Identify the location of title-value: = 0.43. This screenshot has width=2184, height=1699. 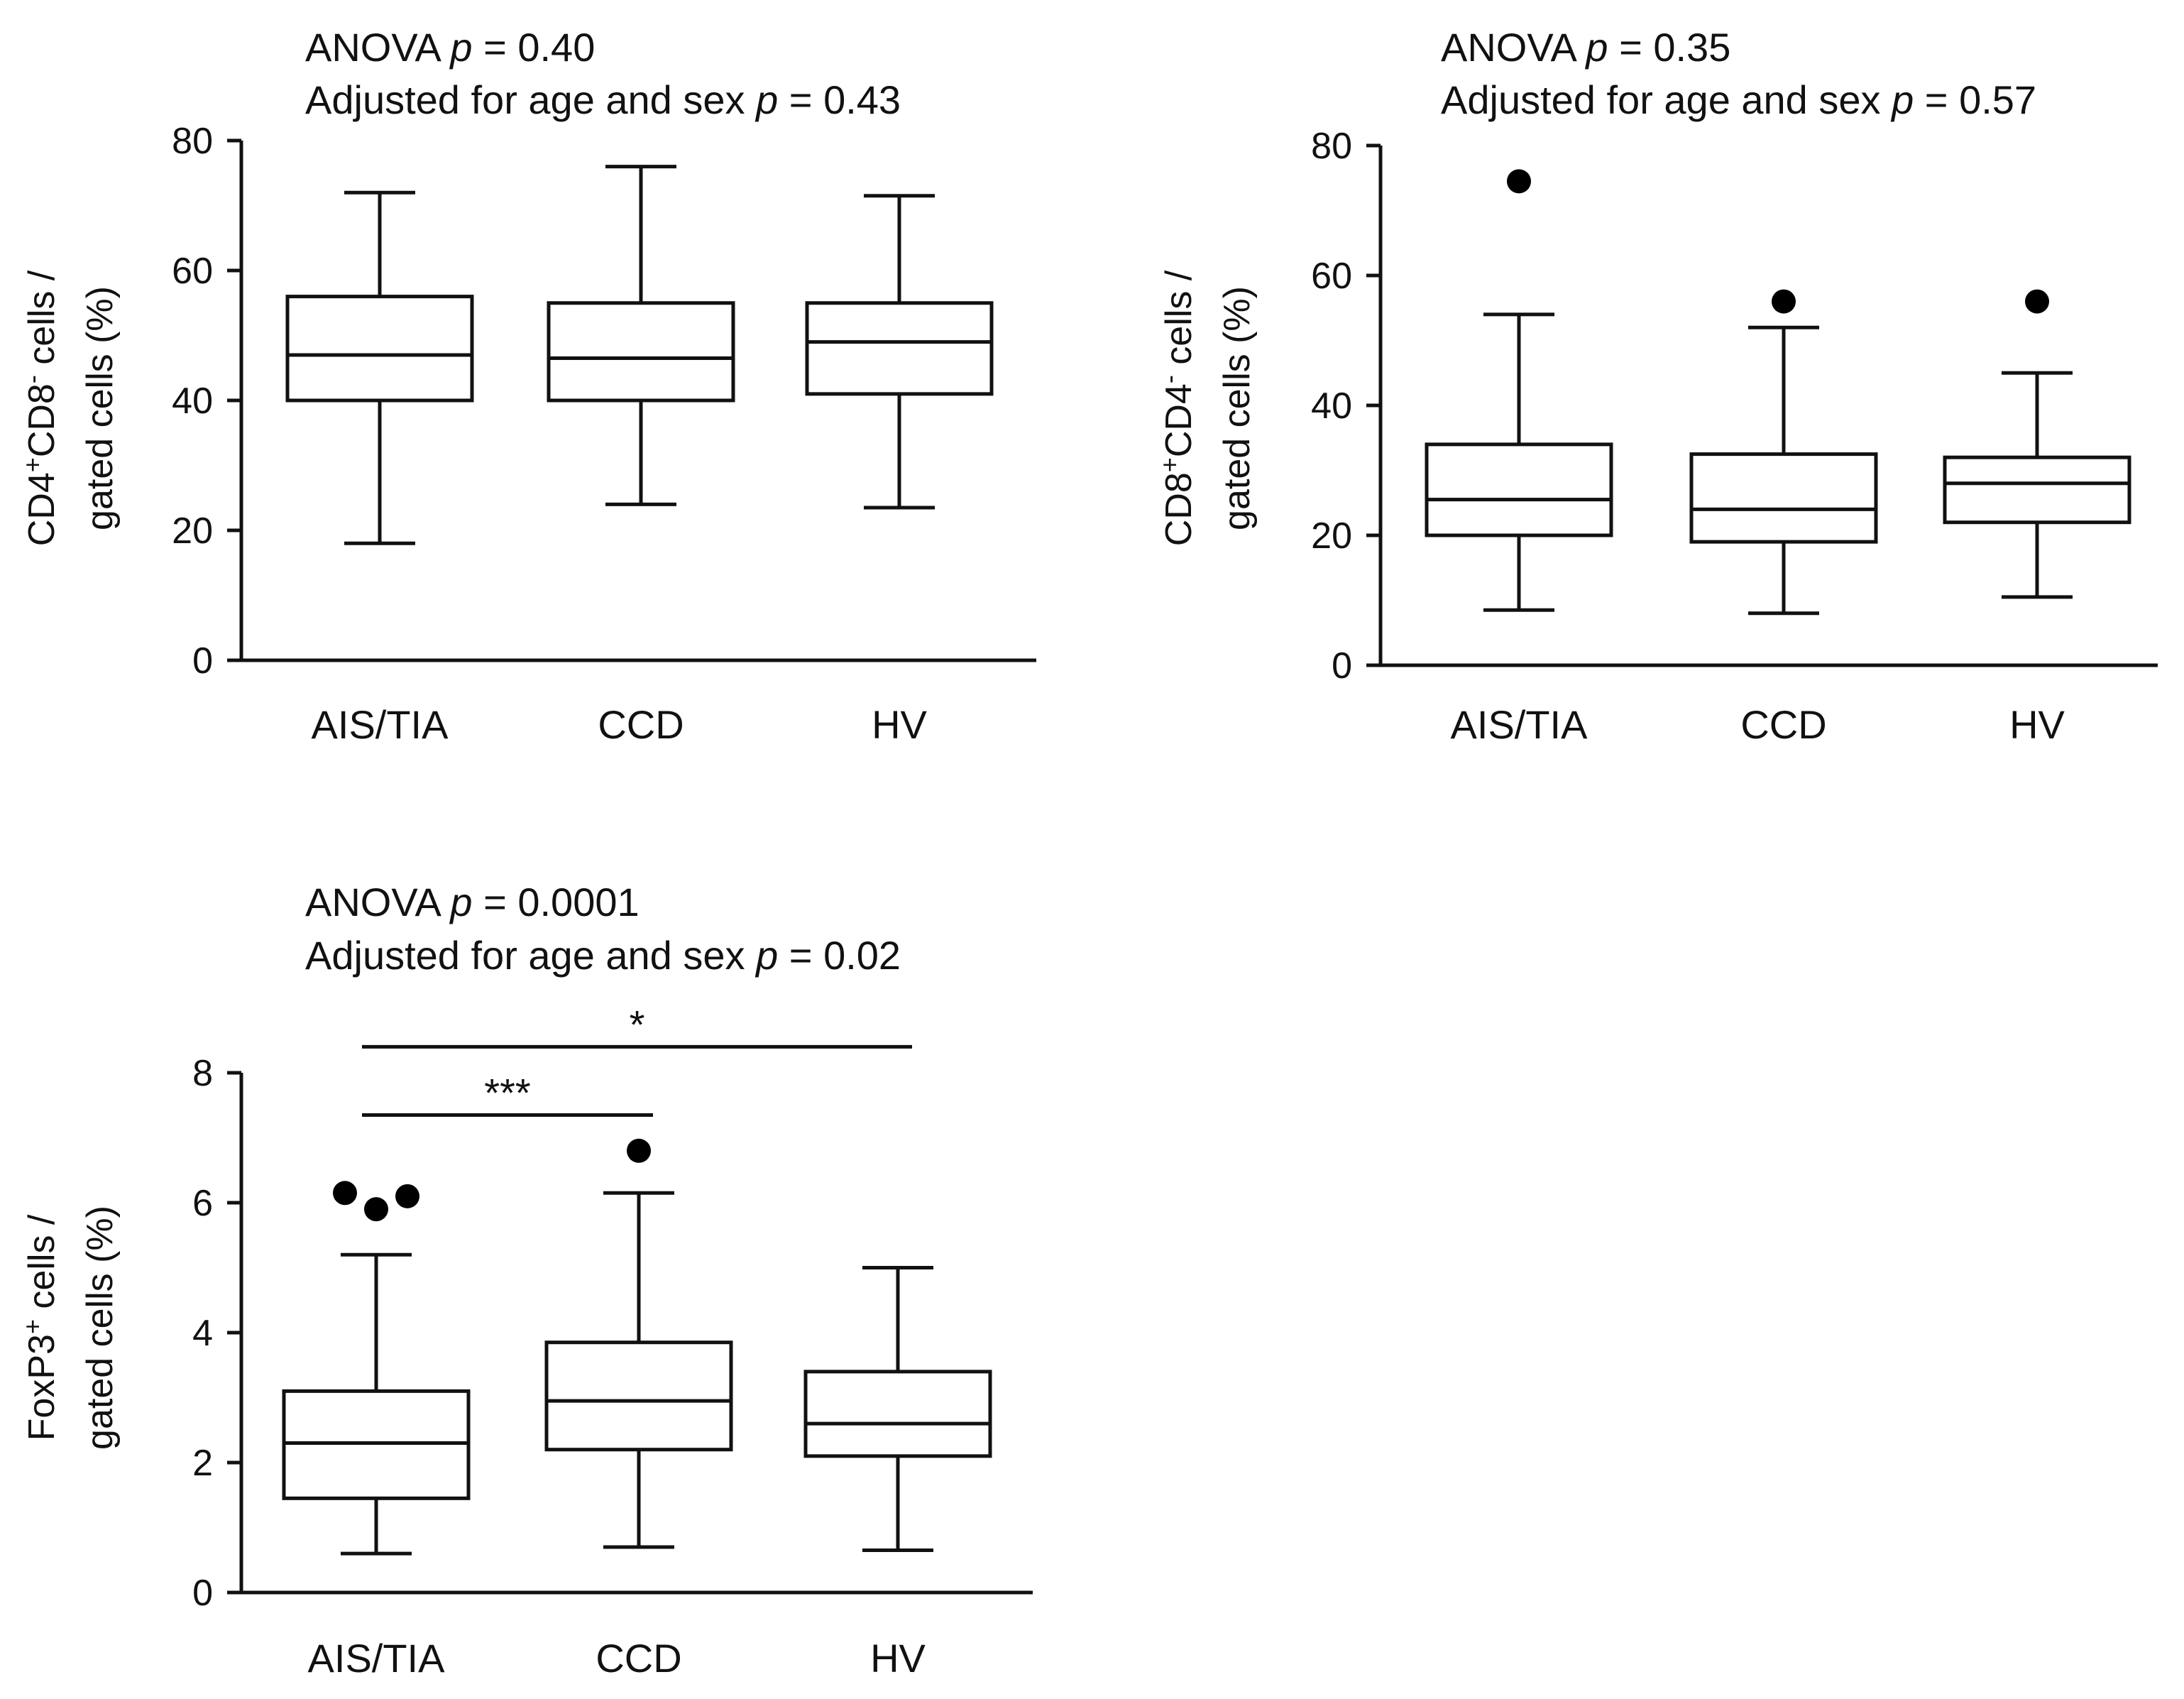
(840, 99).